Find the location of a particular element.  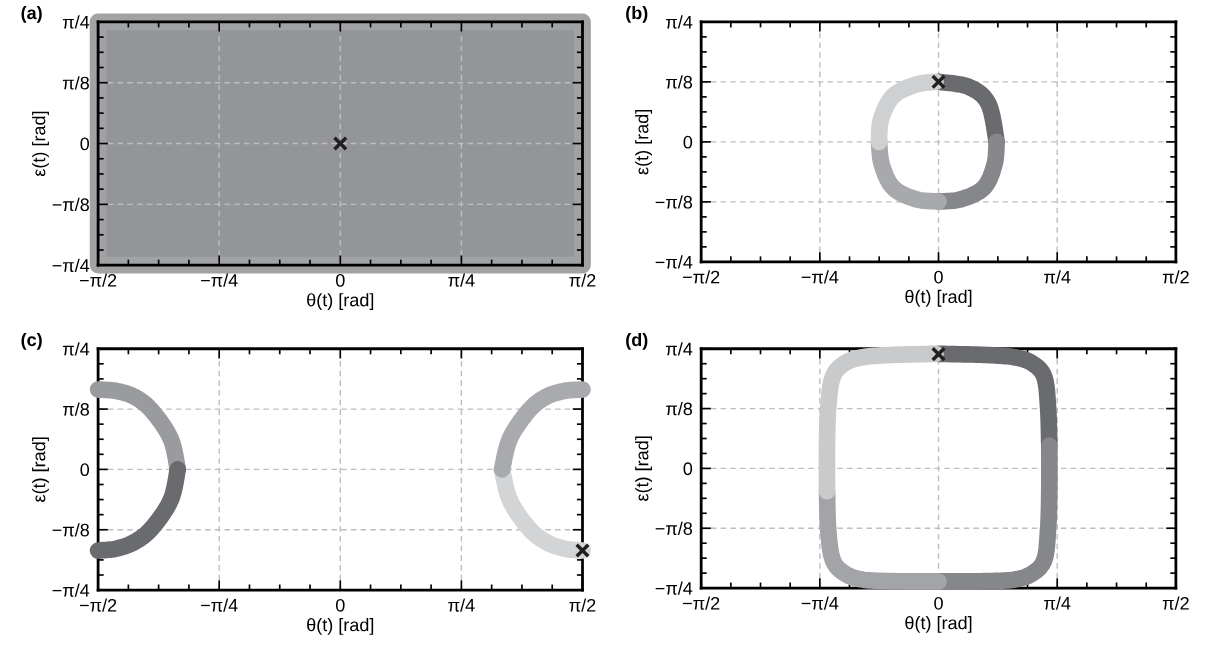

chart-title: (a) is located at coordinates (31, 14).